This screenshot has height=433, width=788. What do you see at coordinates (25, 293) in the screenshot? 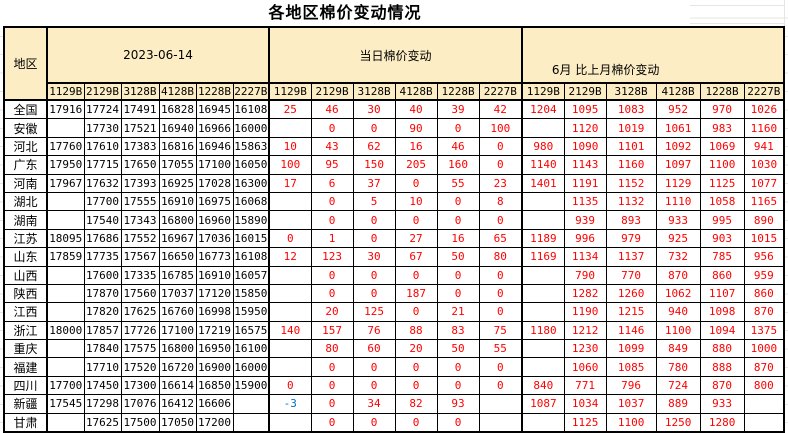
I see `region-cell: 陕西` at bounding box center [25, 293].